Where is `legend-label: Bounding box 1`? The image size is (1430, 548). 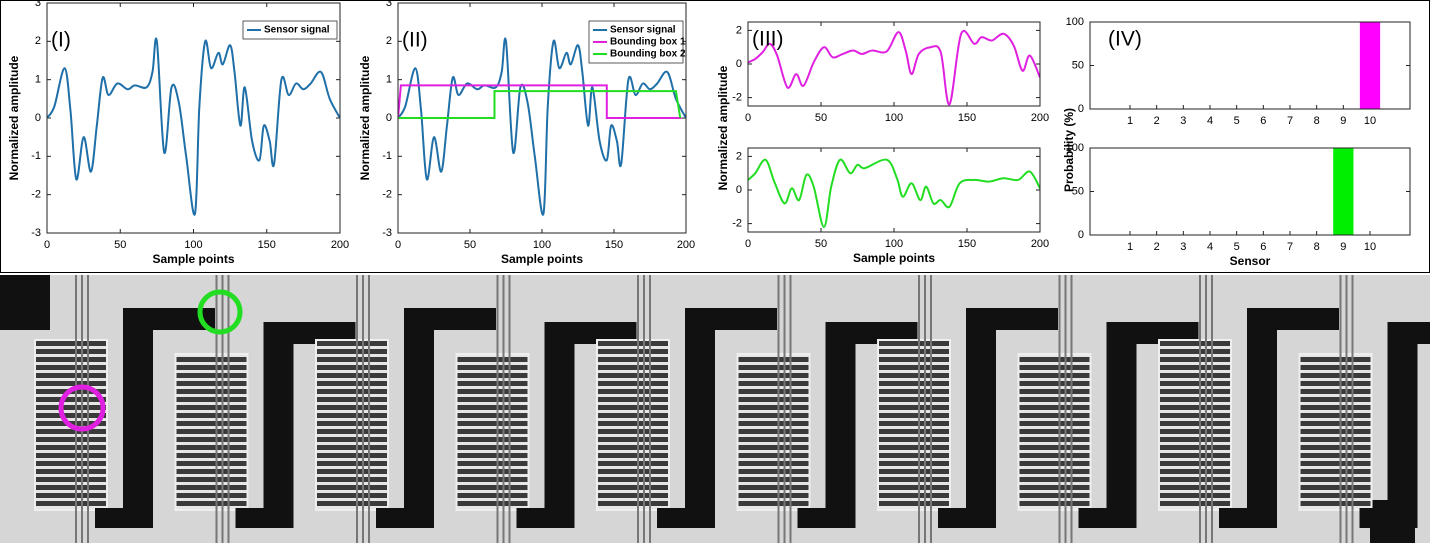 legend-label: Bounding box 1 is located at coordinates (648, 42).